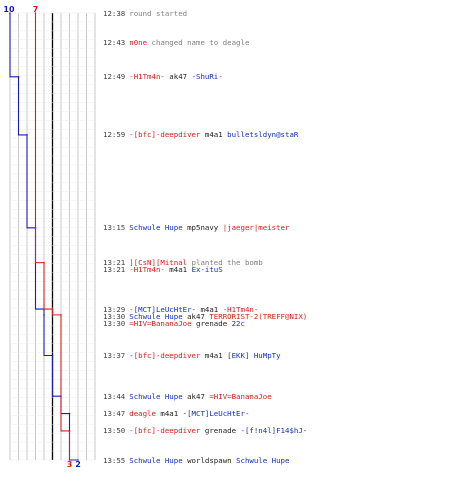 The width and height of the screenshot is (450, 500). What do you see at coordinates (158, 263) in the screenshot?
I see `event-player: ][CsN][Mitnal` at bounding box center [158, 263].